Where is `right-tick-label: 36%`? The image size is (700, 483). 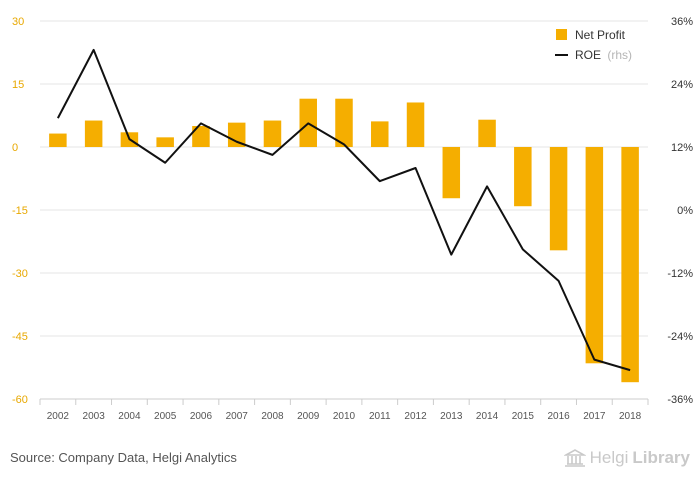 right-tick-label: 36% is located at coordinates (682, 22).